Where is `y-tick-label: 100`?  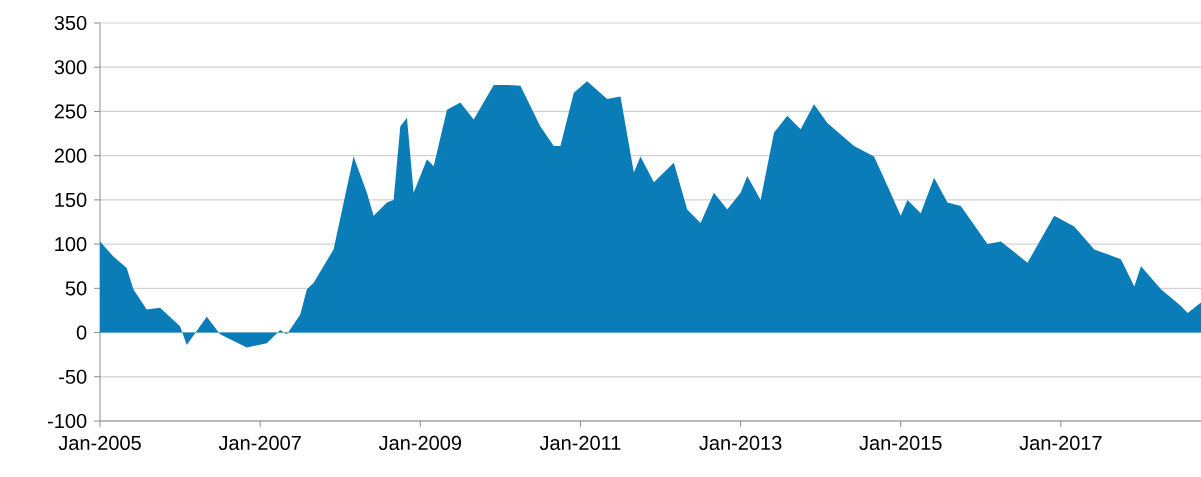
y-tick-label: 100 is located at coordinates (71, 244).